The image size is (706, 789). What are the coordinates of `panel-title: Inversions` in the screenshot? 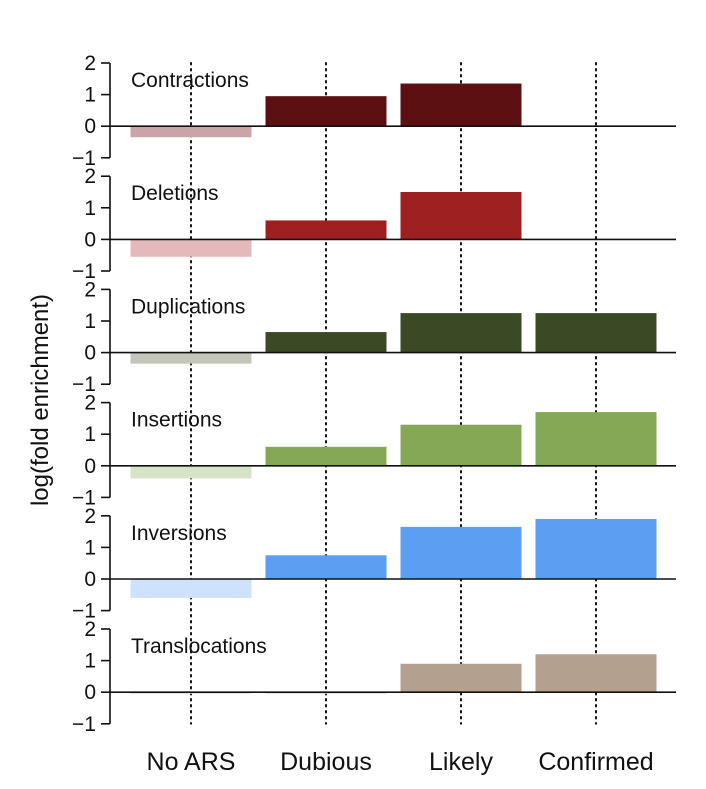 It's located at (179, 533).